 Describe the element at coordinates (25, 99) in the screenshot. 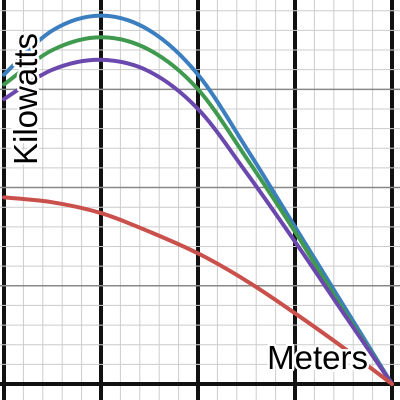

I see `y-axis-label: Kilowatts` at that location.